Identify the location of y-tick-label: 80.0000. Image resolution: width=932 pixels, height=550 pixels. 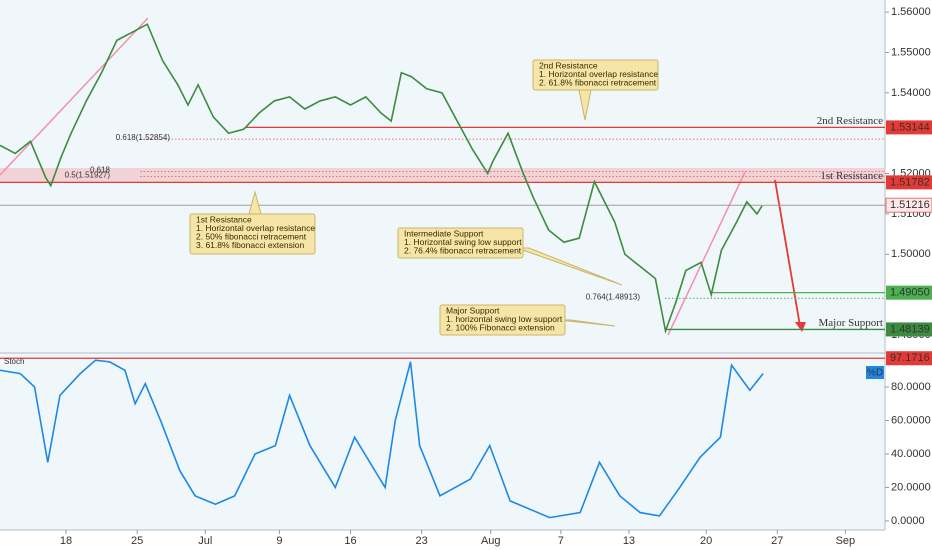
(911, 387).